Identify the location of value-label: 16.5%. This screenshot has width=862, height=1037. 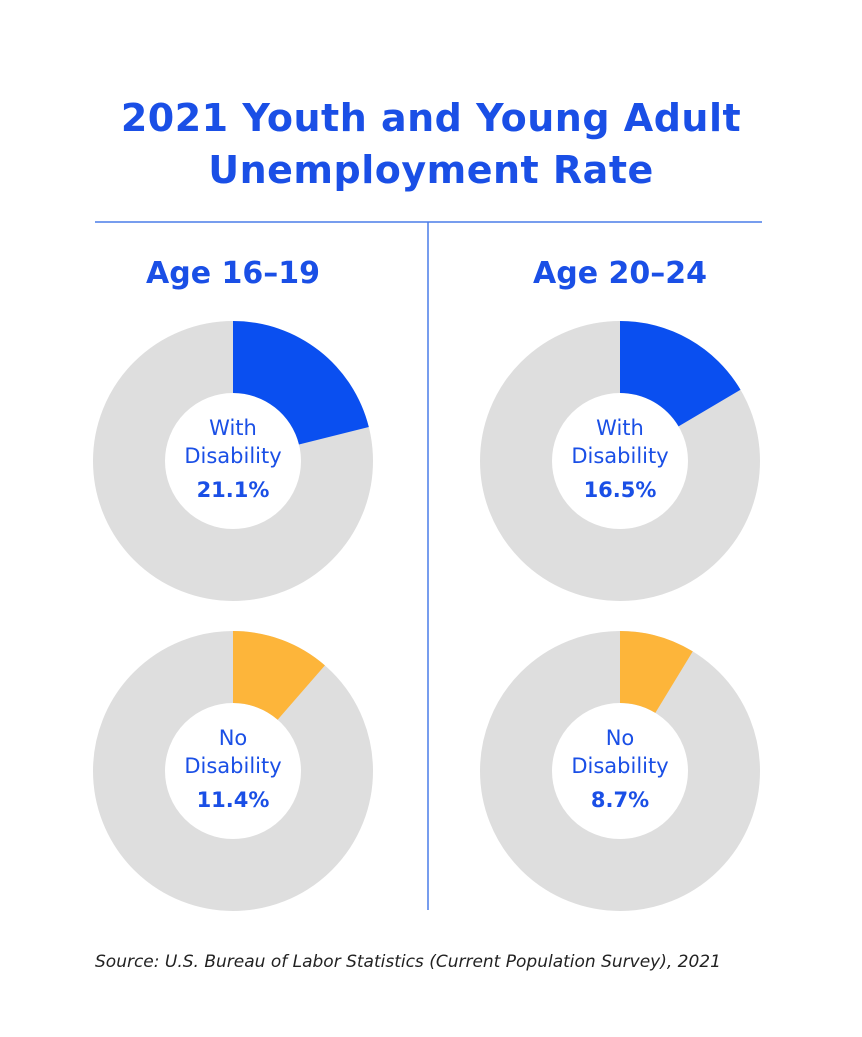
(620, 490).